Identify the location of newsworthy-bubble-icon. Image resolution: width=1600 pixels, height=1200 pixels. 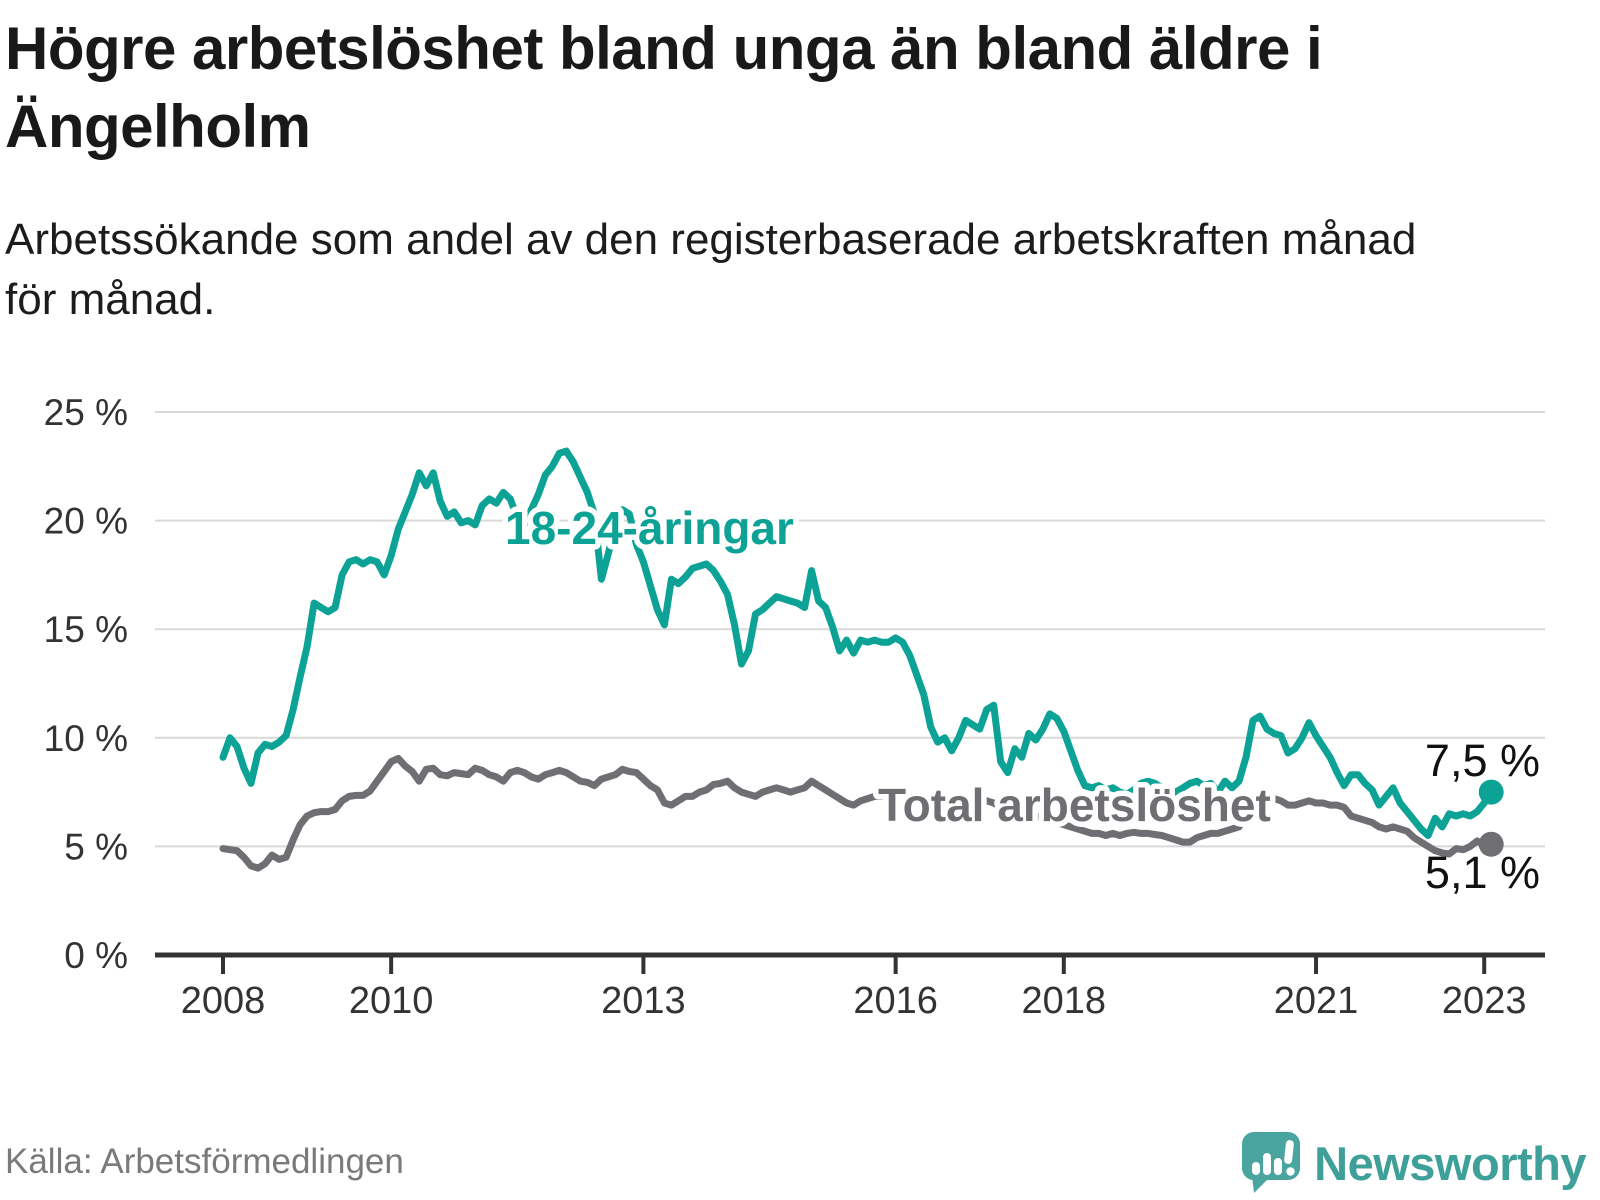
(1271, 1162).